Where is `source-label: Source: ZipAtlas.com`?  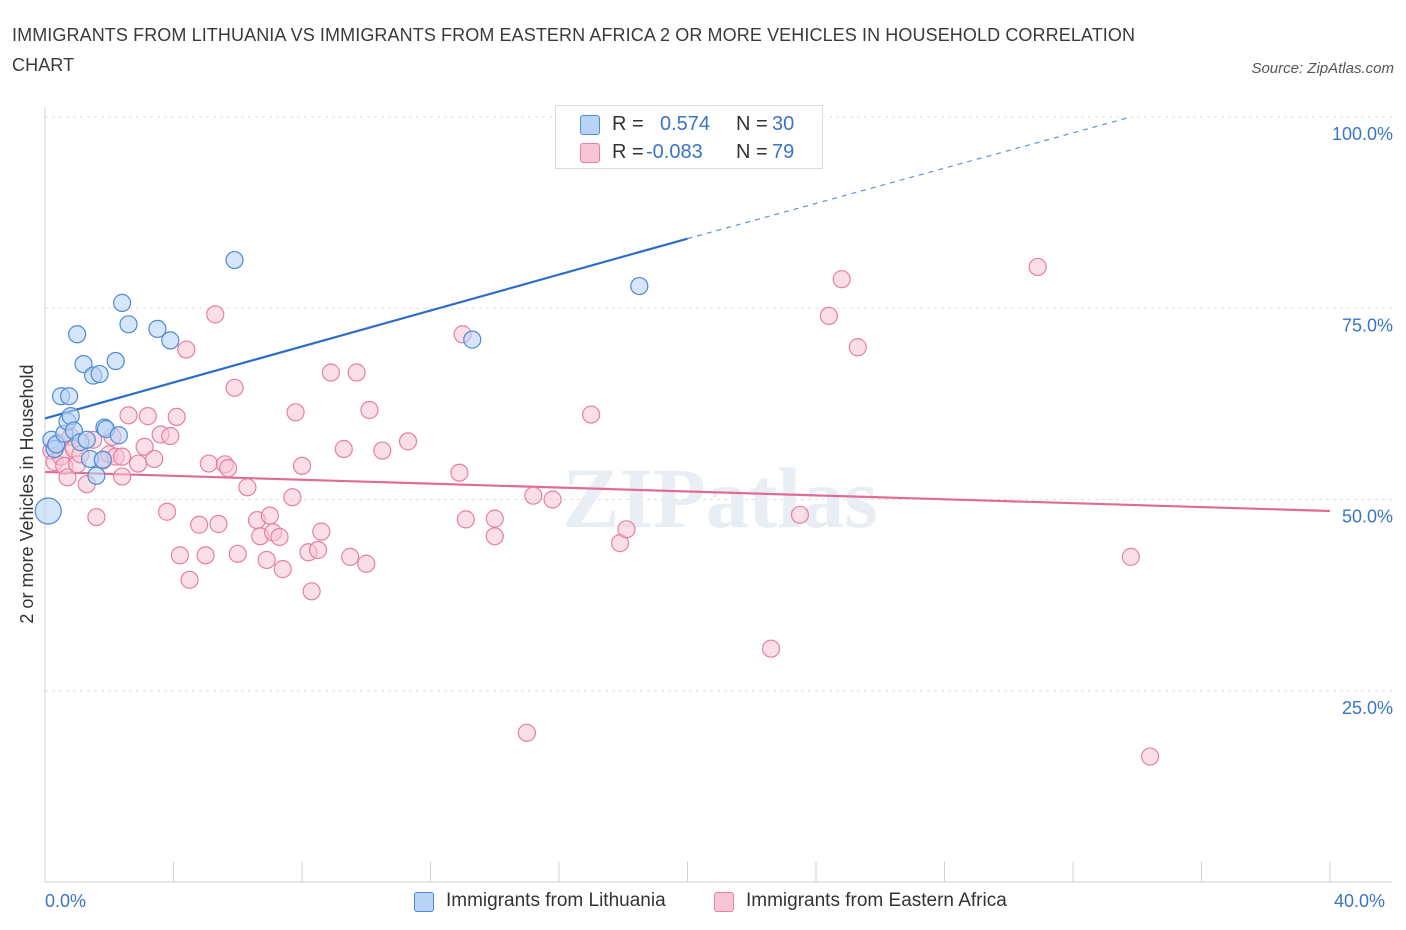
source-label: Source: ZipAtlas.com is located at coordinates (1322, 68).